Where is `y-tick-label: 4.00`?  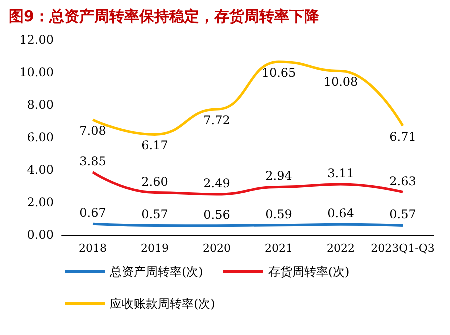
y-tick-label: 4.00 is located at coordinates (40, 170).